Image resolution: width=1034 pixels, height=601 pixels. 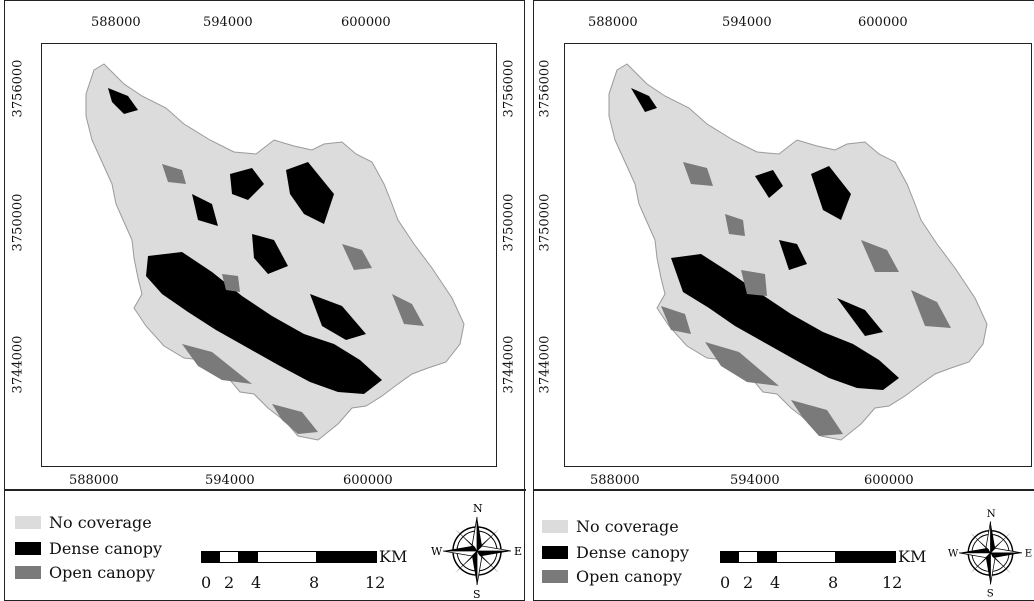 I want to click on y-tick-right: 3744000, so click(x=509, y=364).